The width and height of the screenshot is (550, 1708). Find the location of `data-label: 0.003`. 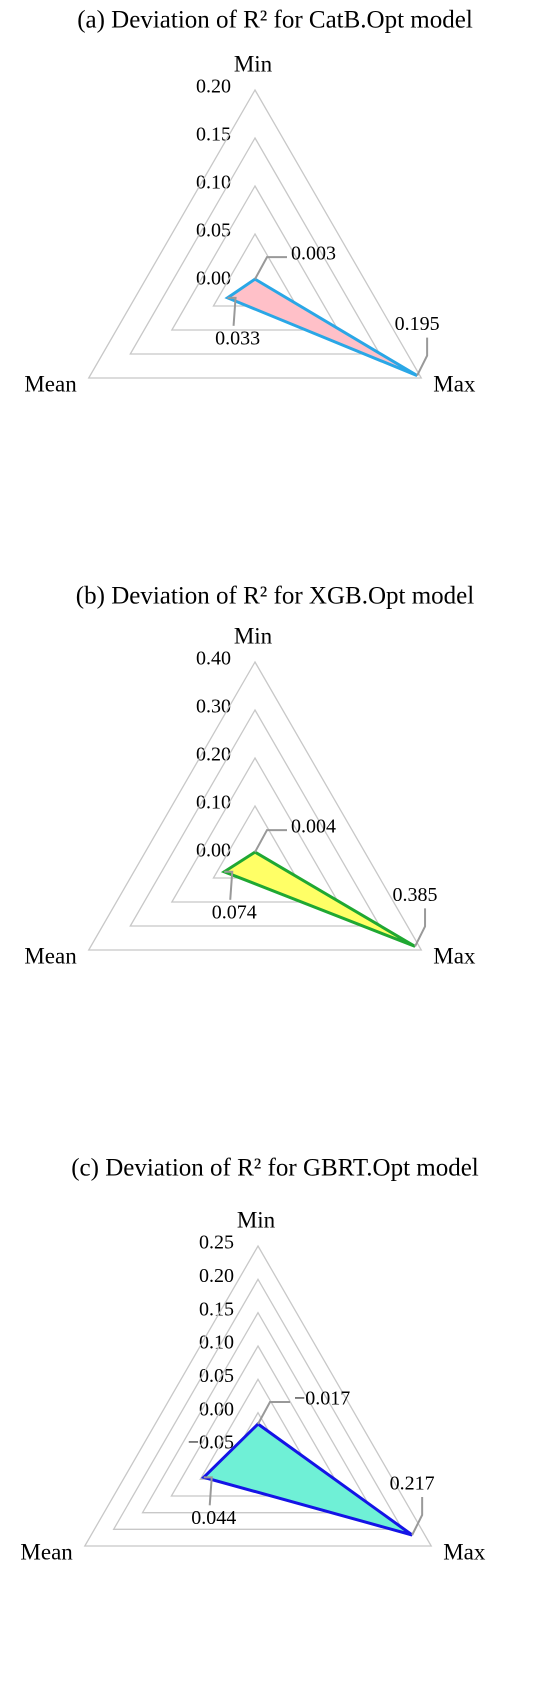

data-label: 0.003 is located at coordinates (313, 254).